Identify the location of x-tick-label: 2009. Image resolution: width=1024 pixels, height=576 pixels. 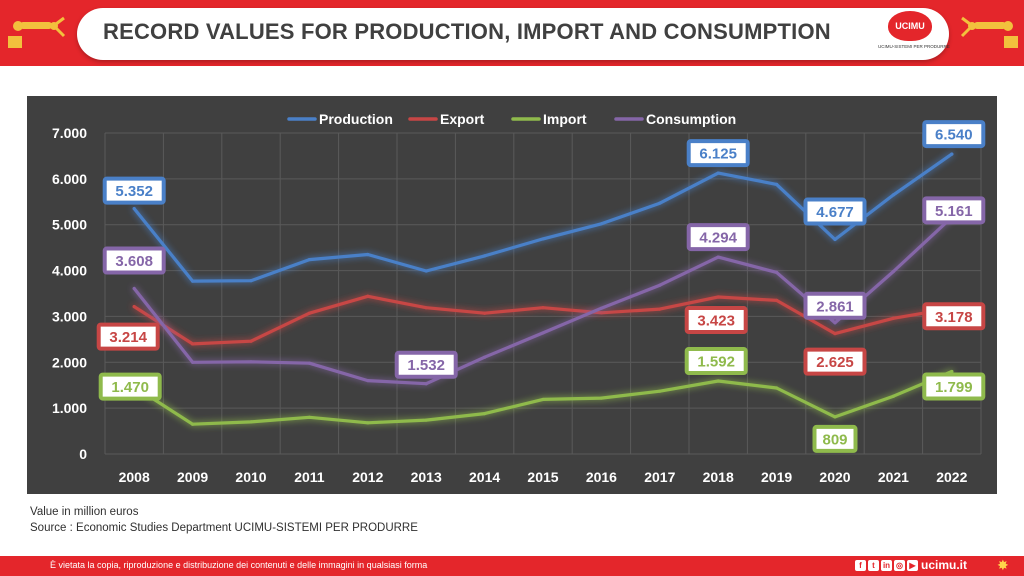
(192, 477).